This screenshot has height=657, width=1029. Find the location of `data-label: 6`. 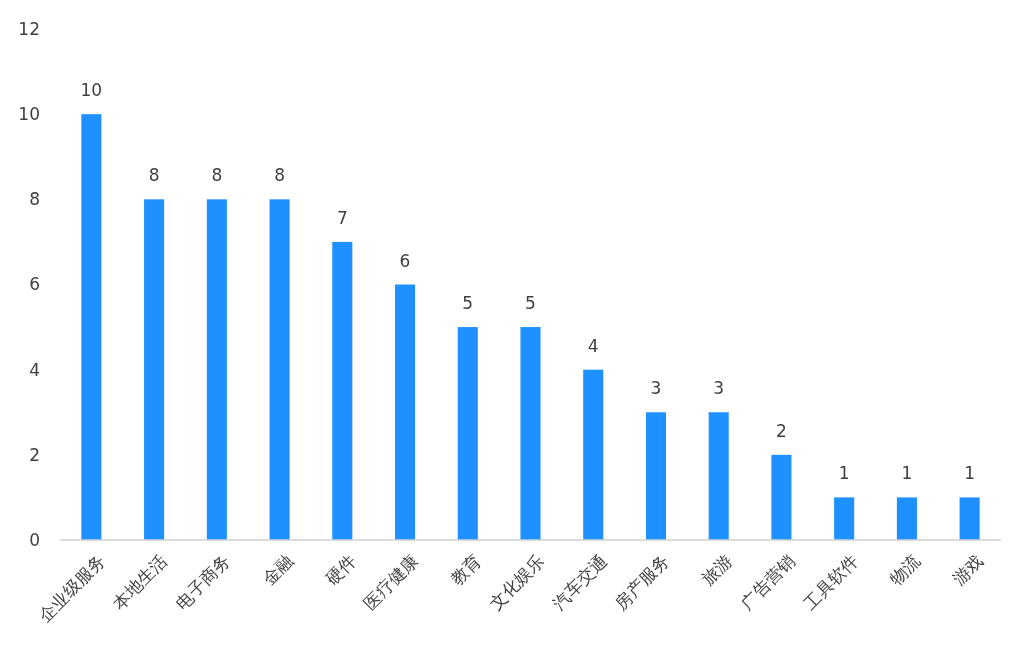

data-label: 6 is located at coordinates (405, 260).